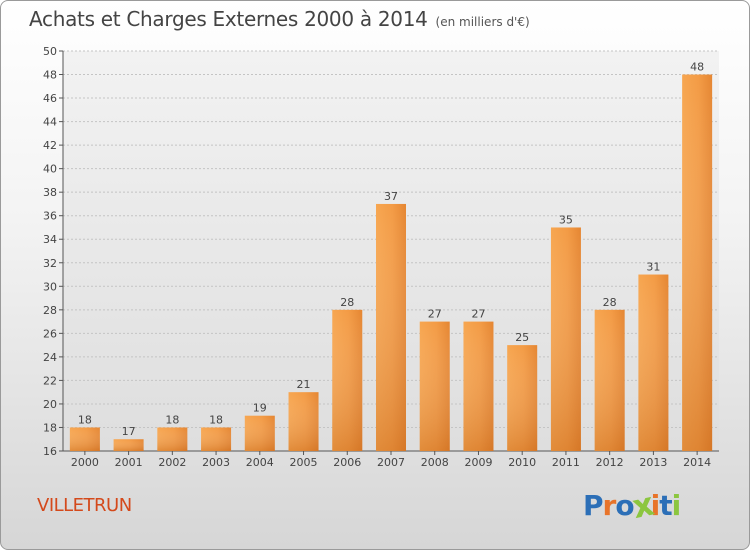 Image resolution: width=750 pixels, height=550 pixels. I want to click on y-tick-label: 42, so click(50, 145).